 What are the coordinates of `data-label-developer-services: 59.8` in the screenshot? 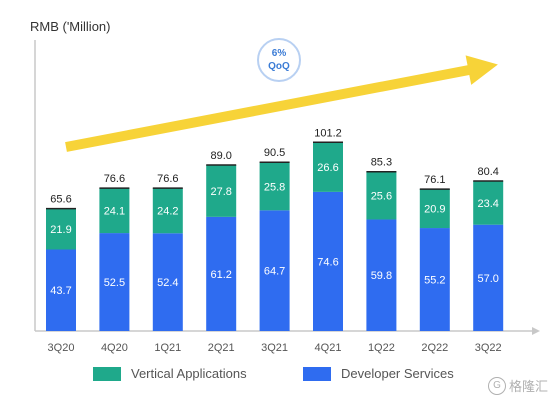 It's located at (381, 276).